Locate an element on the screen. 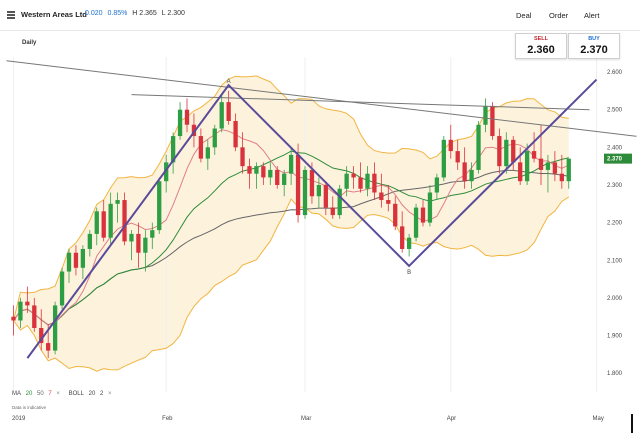 Image resolution: width=640 pixels, height=433 pixels. window-edge is located at coordinates (632, 423).